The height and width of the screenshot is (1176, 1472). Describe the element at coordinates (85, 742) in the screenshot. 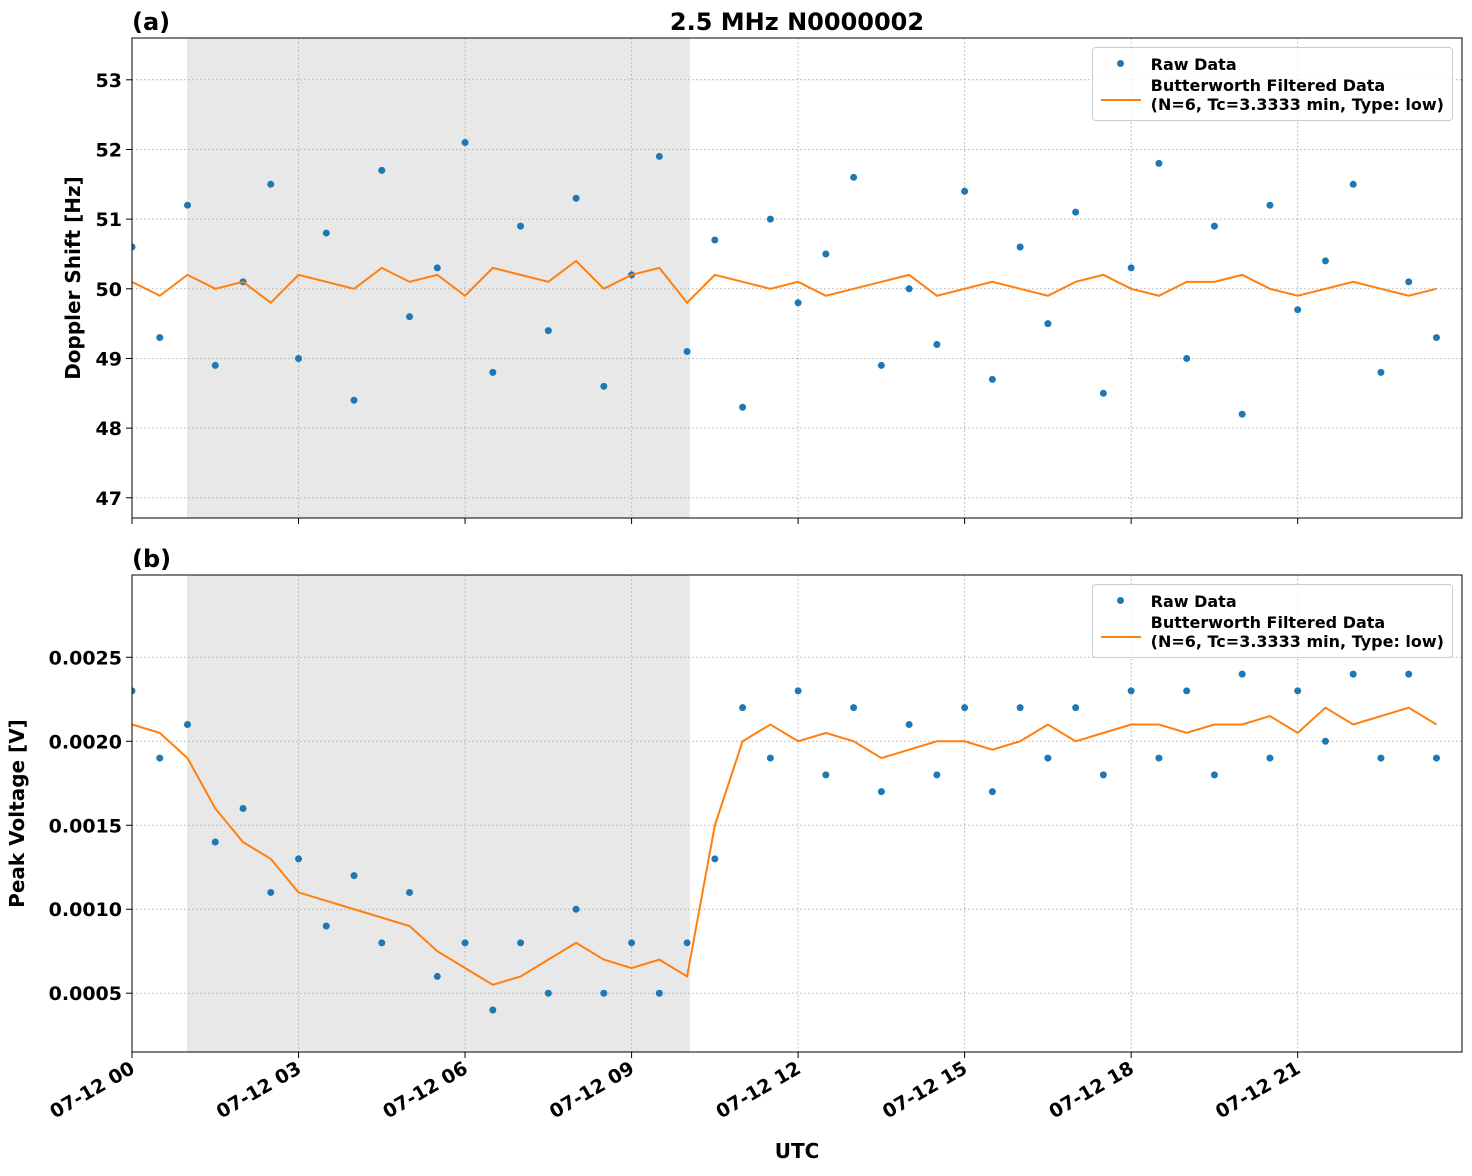

I see `y-tick-label: 0.0020` at that location.